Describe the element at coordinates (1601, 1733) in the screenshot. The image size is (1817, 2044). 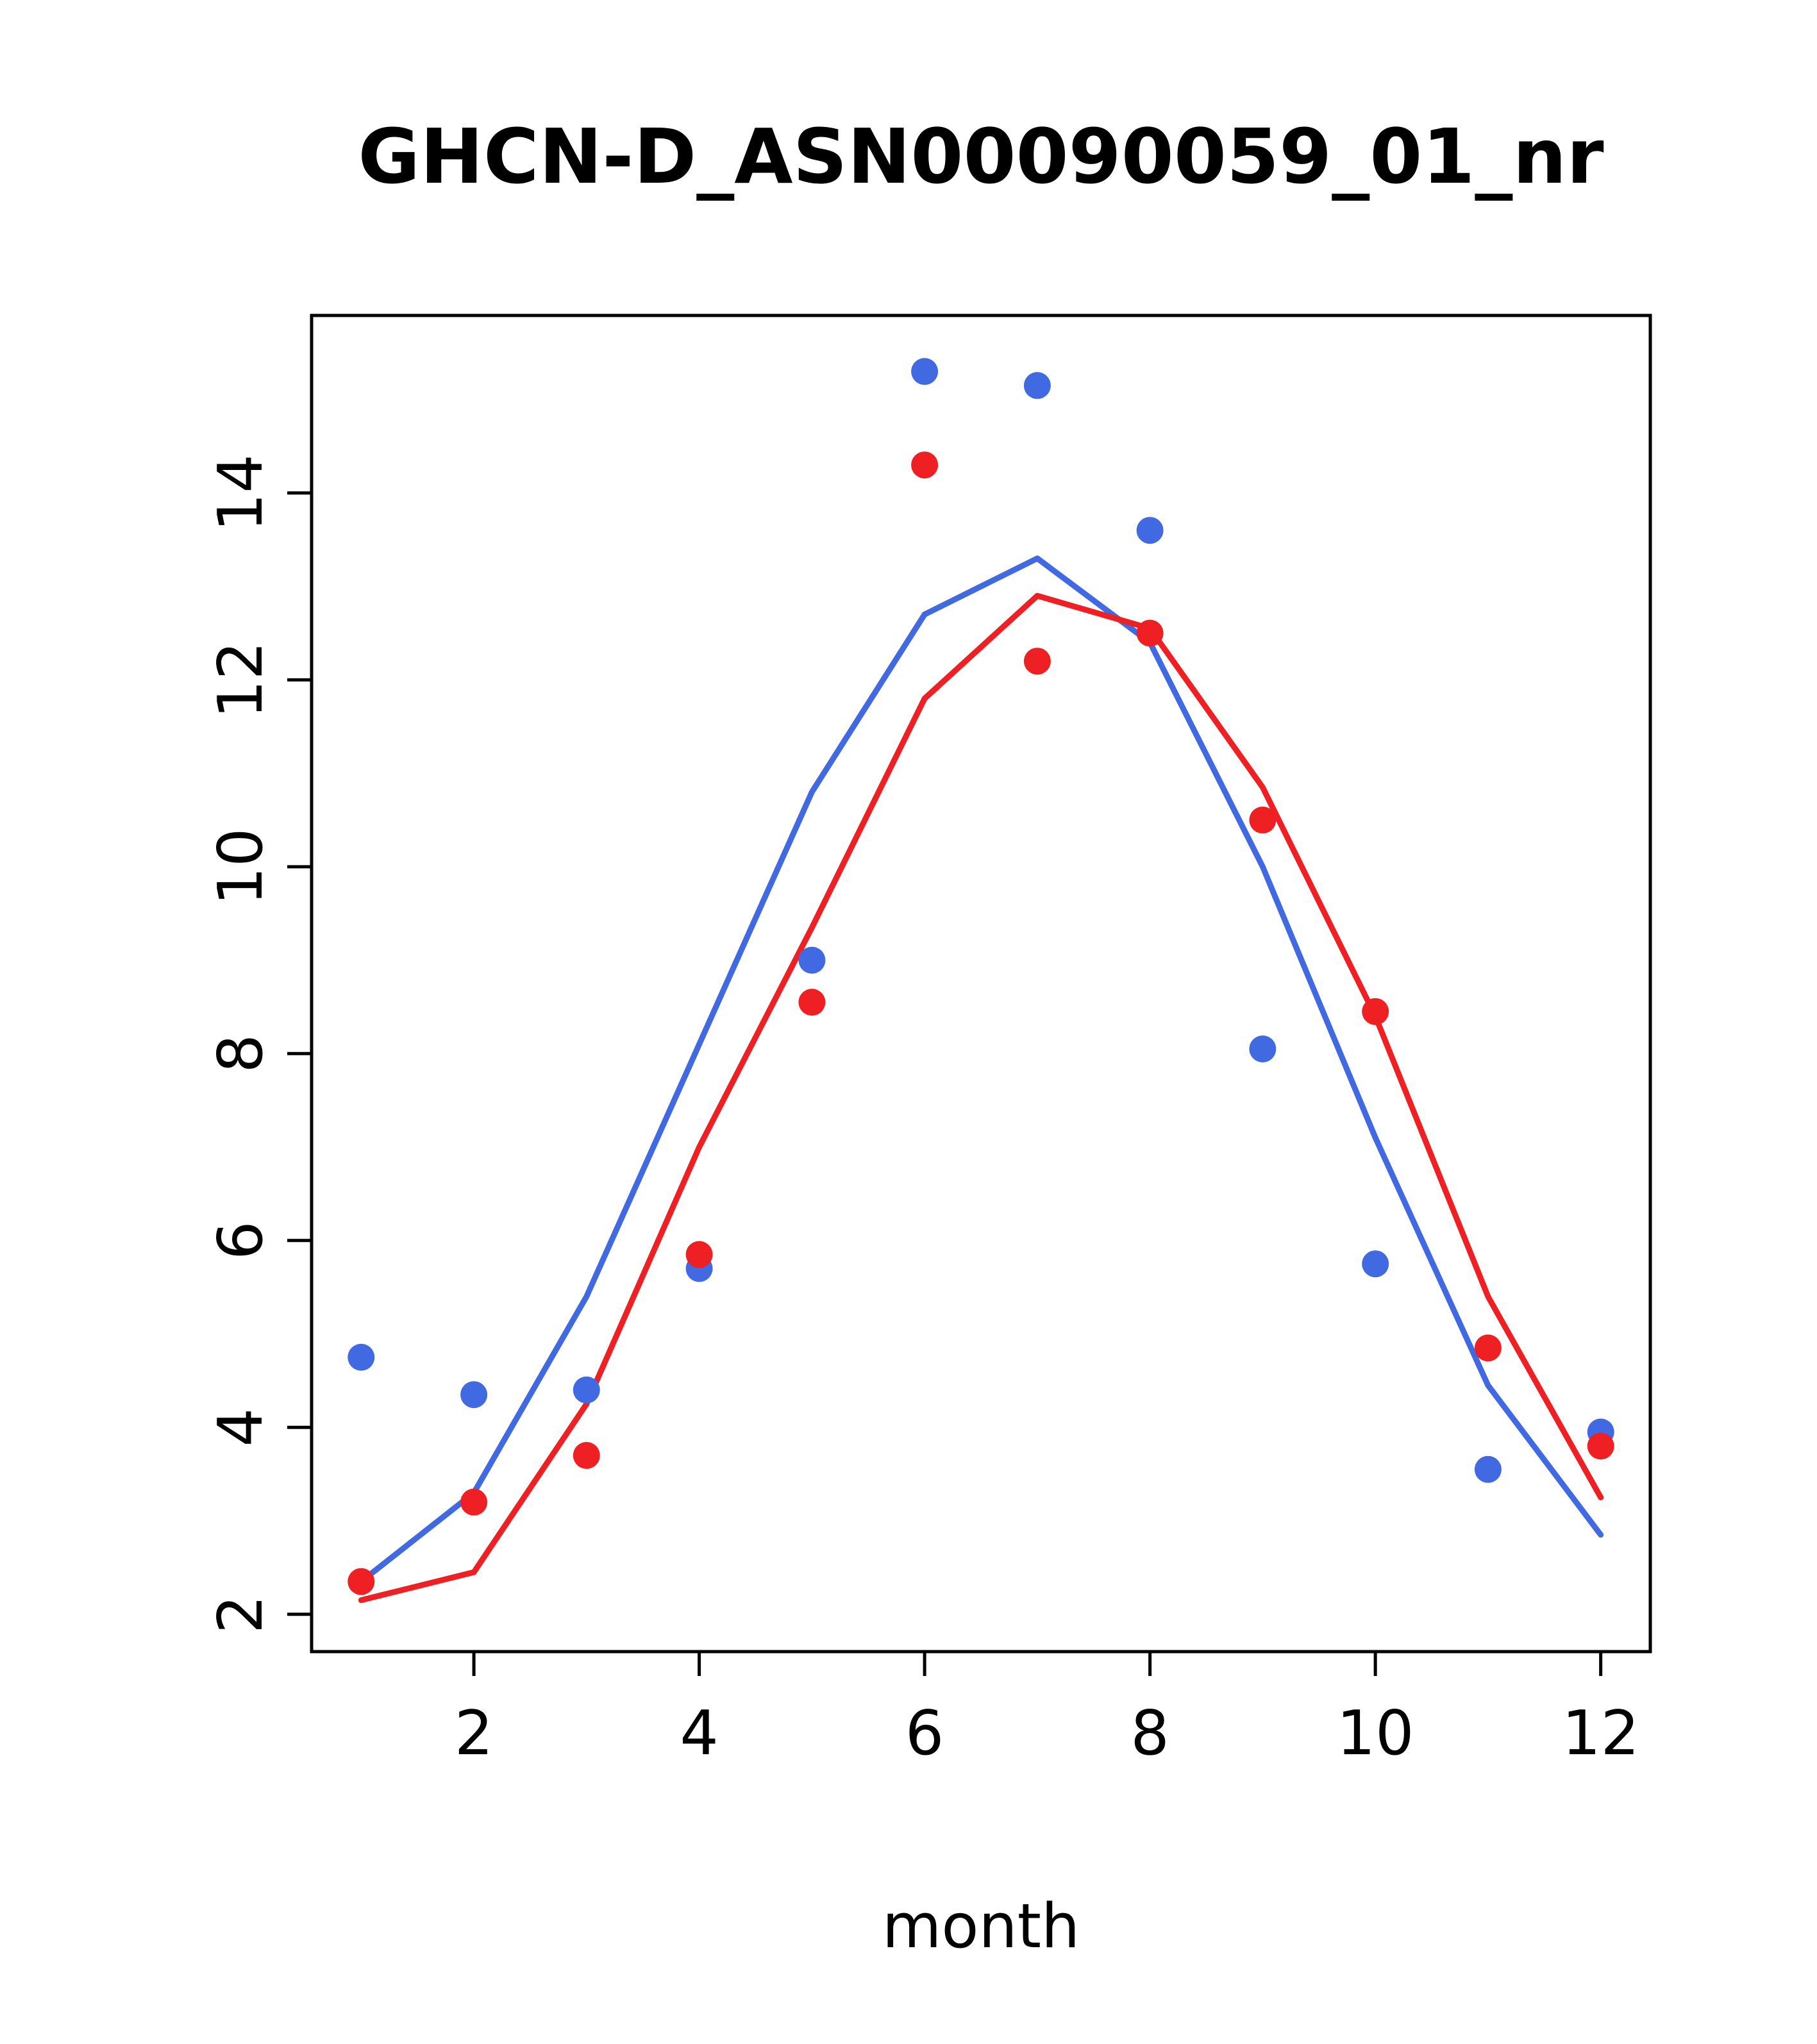
I see `x-tick-label: 12` at that location.